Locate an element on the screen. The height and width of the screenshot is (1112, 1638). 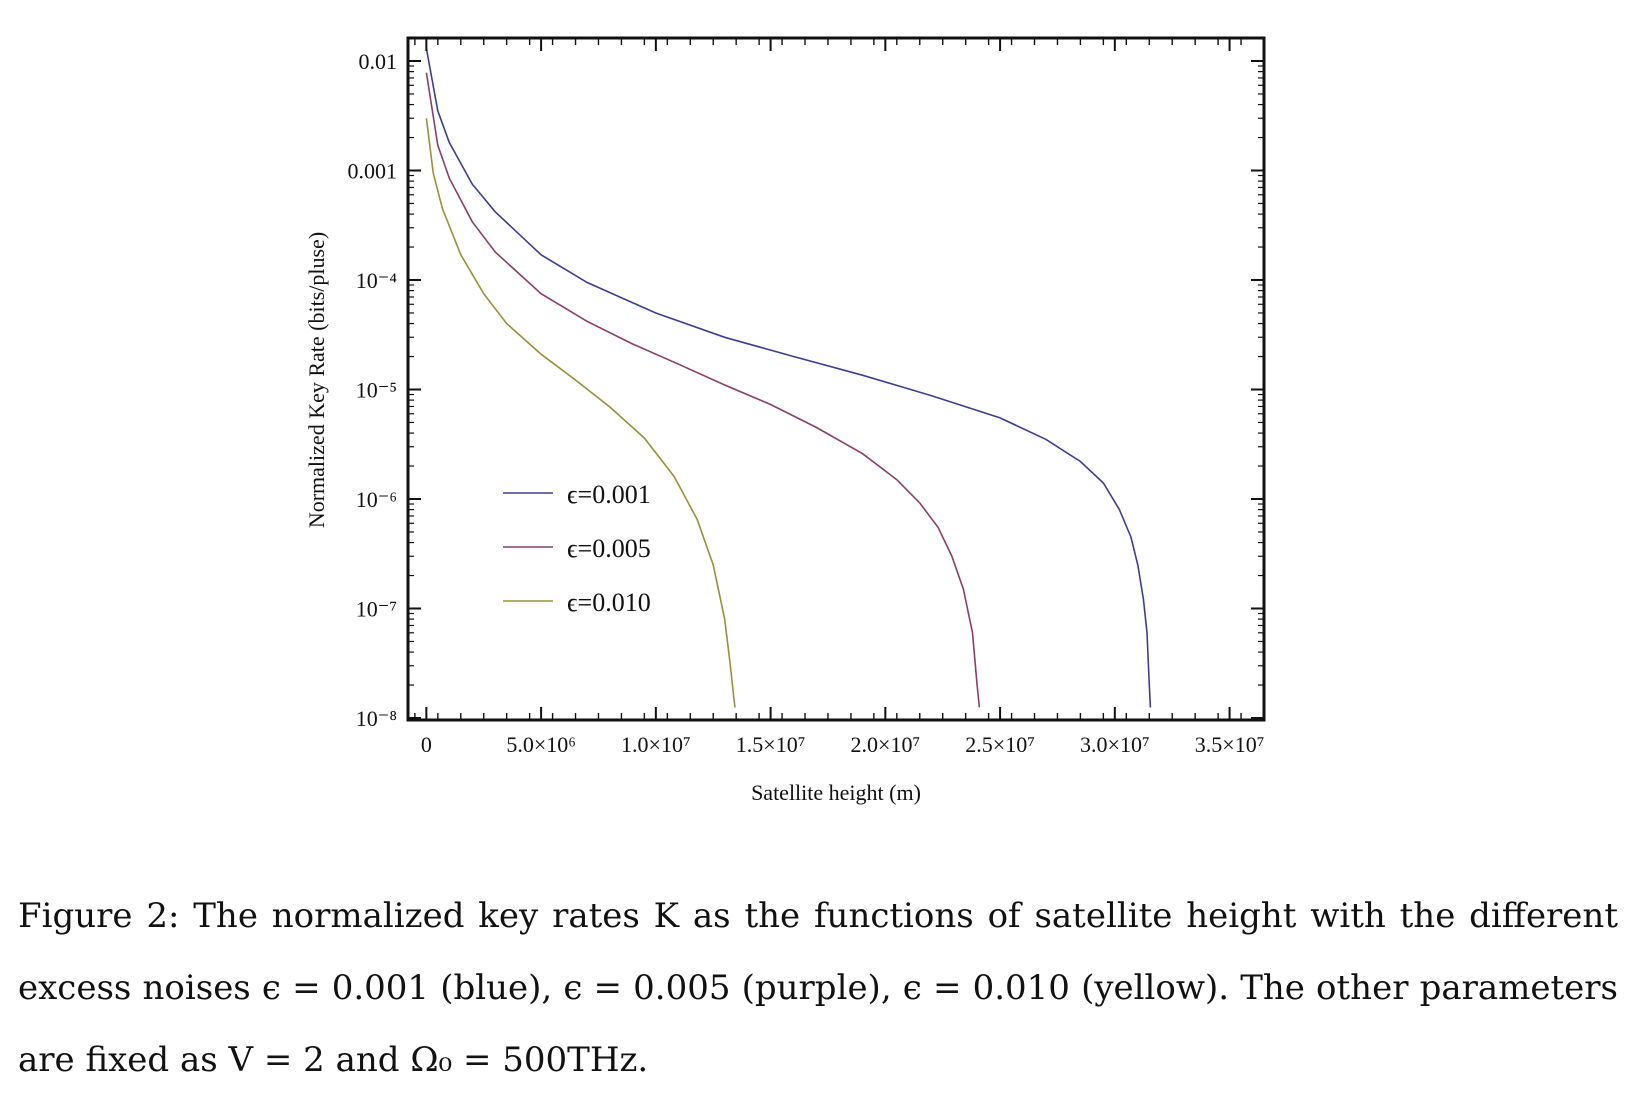
x-tick-label: 0 is located at coordinates (426, 744).